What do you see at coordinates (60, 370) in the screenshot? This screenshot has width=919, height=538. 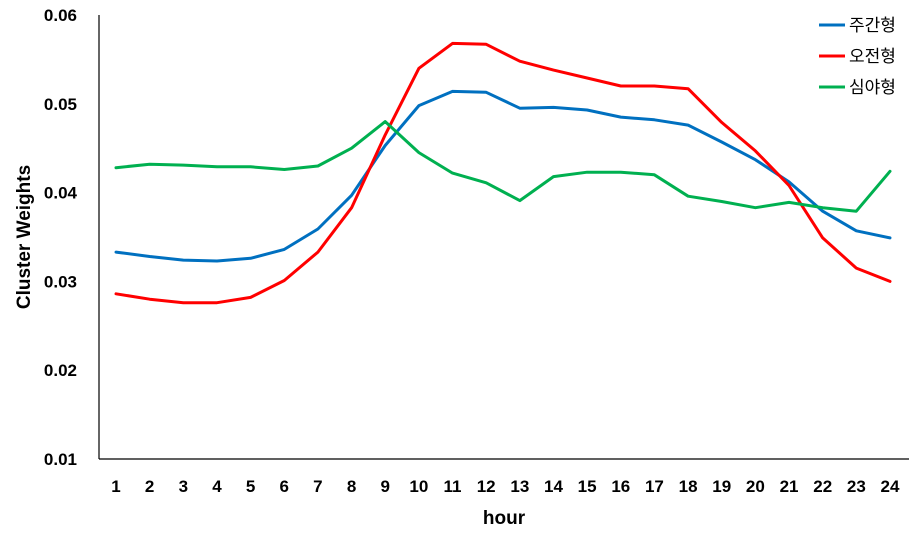 I see `y-tick-label: 0.02` at bounding box center [60, 370].